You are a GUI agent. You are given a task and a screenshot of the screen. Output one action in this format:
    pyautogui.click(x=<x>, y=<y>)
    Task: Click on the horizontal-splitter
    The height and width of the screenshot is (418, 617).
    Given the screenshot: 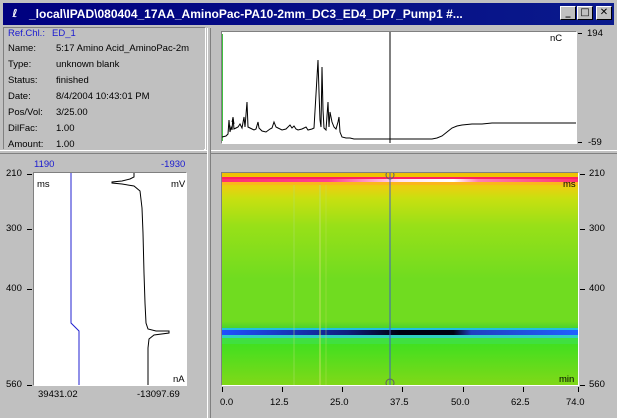 What is the action you would take?
    pyautogui.click(x=308, y=152)
    